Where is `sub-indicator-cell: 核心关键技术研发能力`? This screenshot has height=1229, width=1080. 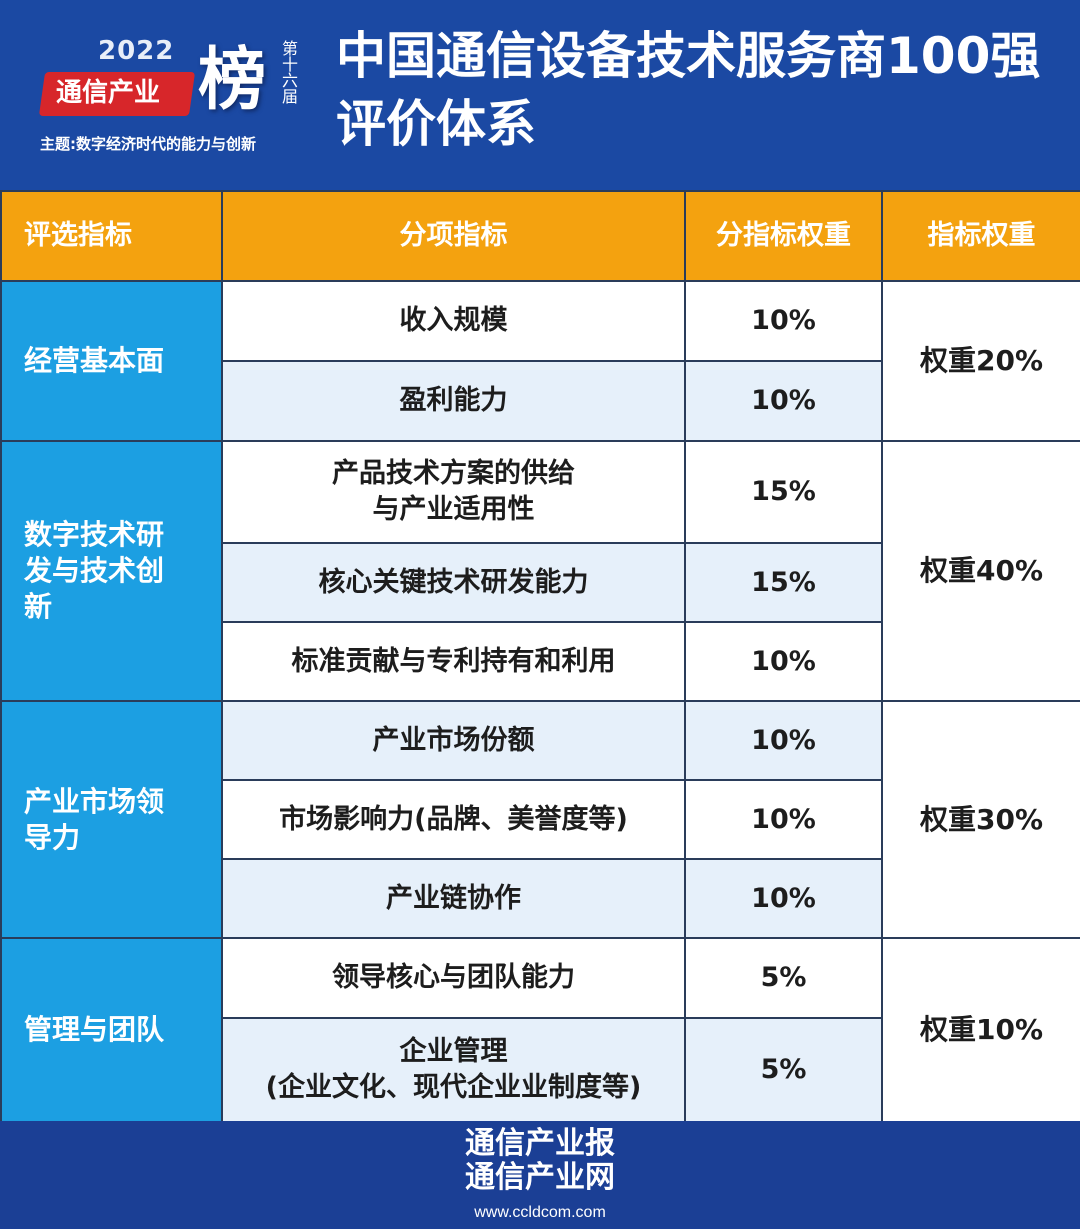 sub-indicator-cell: 核心关键技术研发能力 is located at coordinates (453, 582).